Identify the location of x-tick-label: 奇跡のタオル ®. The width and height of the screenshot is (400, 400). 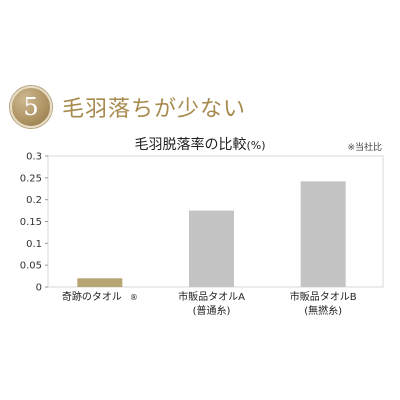
(100, 298).